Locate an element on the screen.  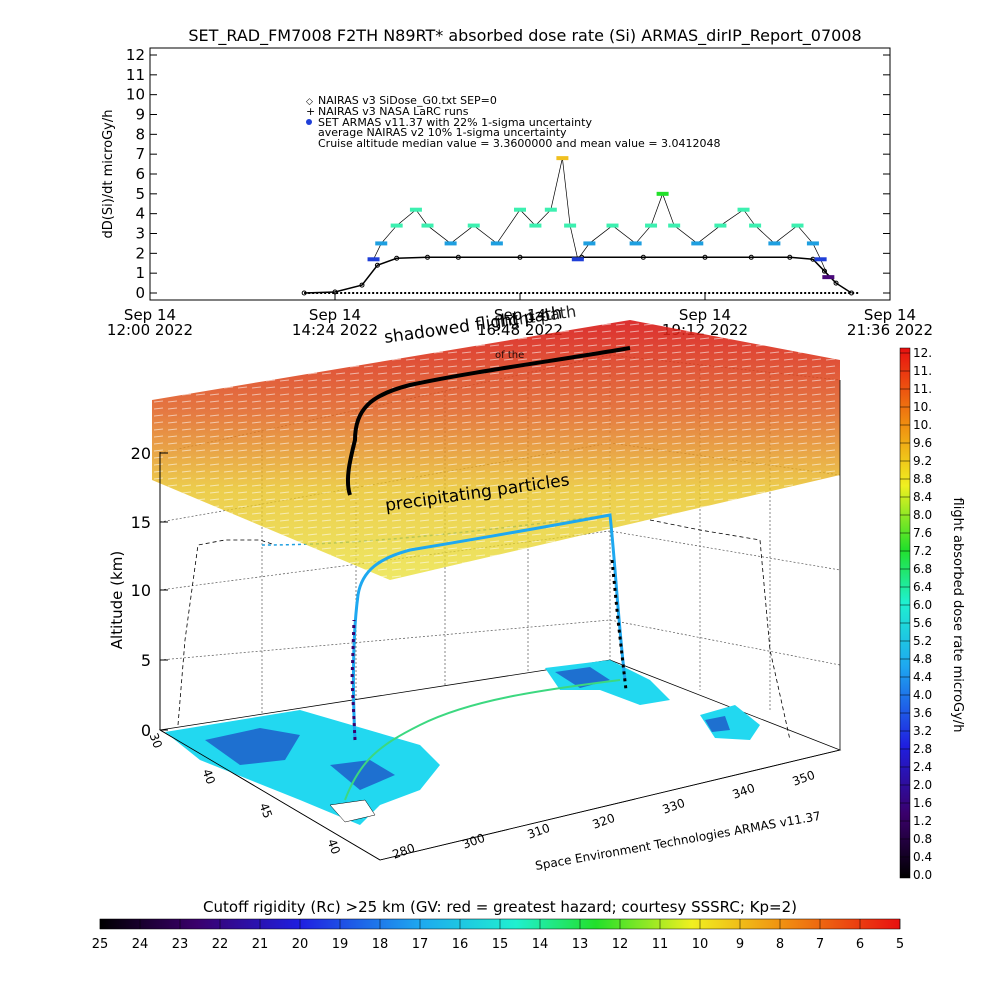
top-x-tick-label-time: 21:36 2022 is located at coordinates (890, 330).